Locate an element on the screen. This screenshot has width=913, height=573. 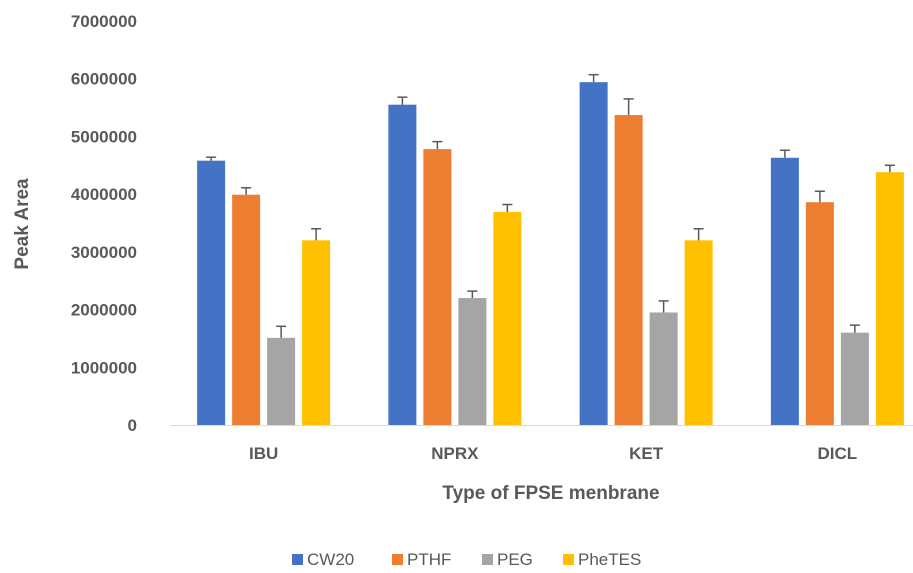
error-bar-pthf-dicl is located at coordinates (819, 196).